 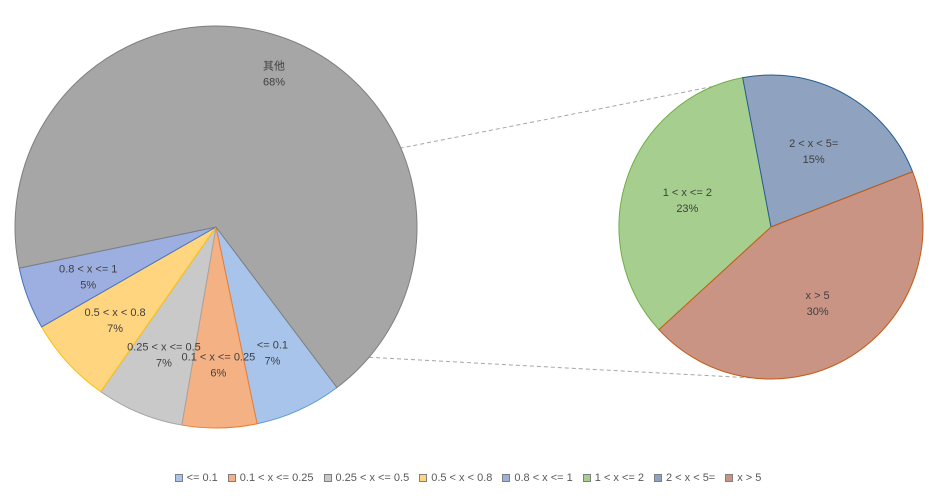 What do you see at coordinates (818, 304) in the screenshot?
I see `data-label-x-5: x > 5 30%` at bounding box center [818, 304].